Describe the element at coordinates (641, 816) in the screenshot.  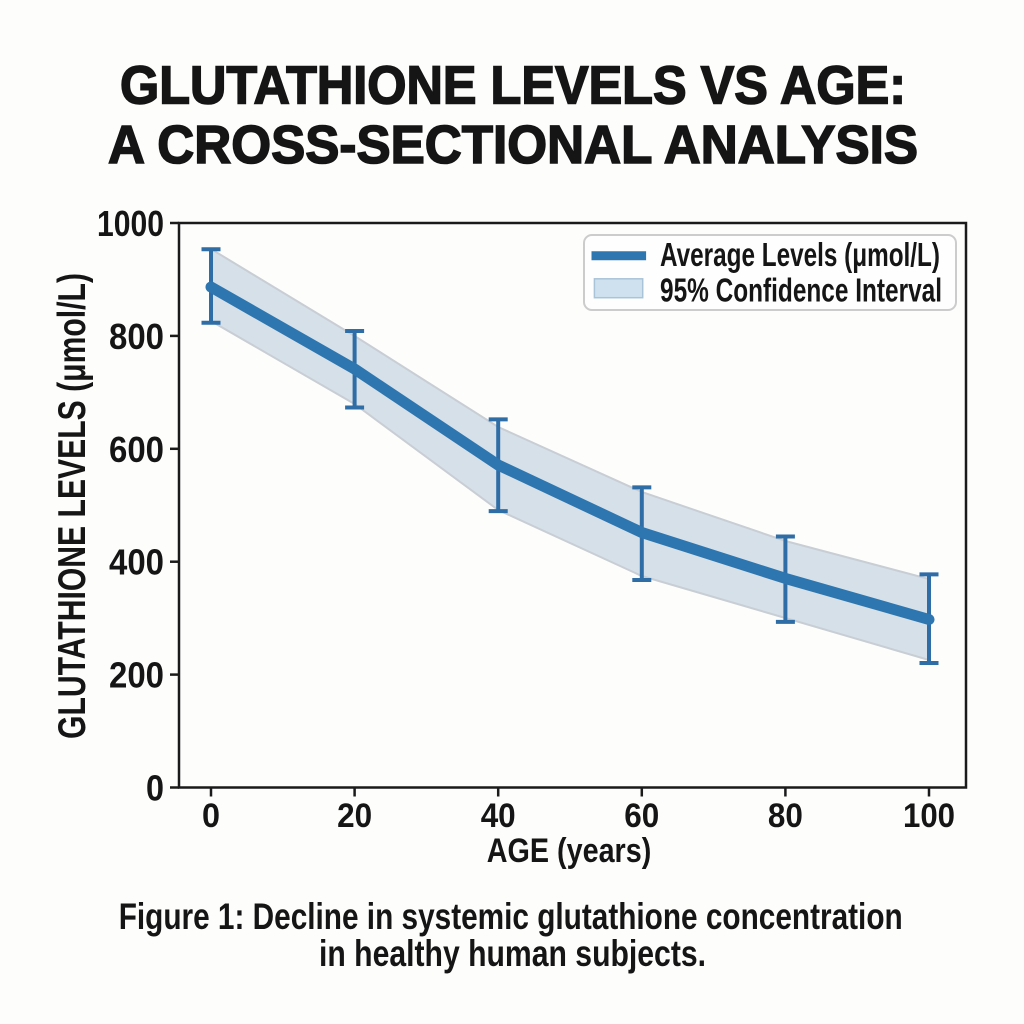
I see `svg-text: 60` at that location.